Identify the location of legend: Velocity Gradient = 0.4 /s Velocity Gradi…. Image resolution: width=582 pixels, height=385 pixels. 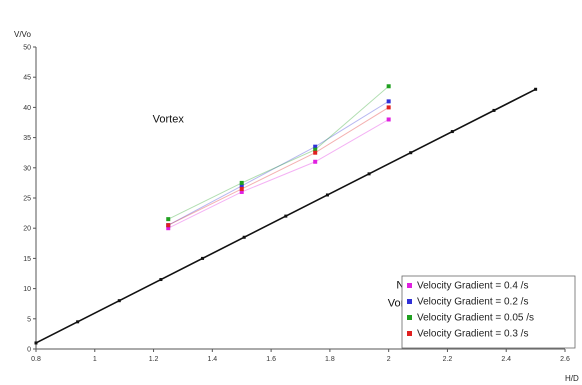
(488, 312).